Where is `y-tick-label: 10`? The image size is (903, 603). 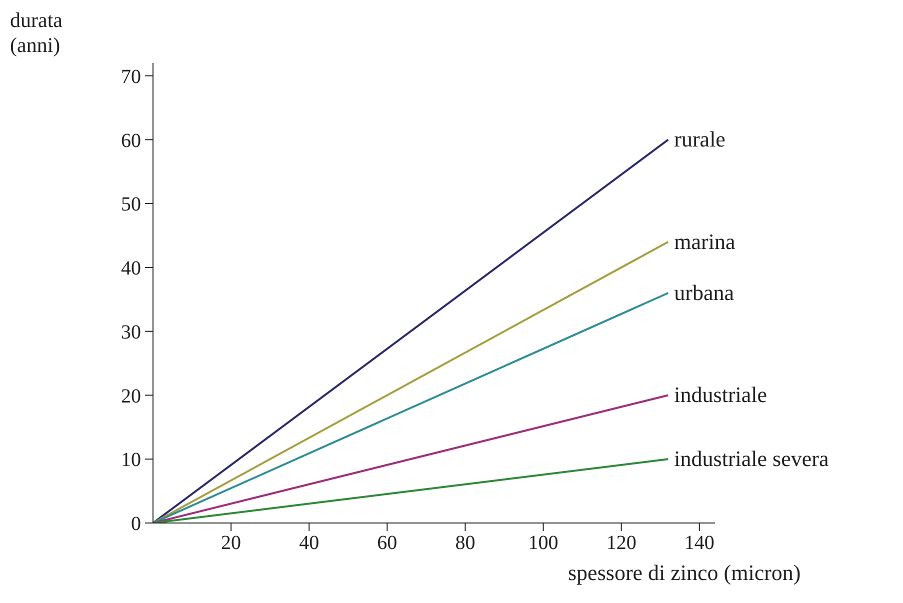 y-tick-label: 10 is located at coordinates (131, 460).